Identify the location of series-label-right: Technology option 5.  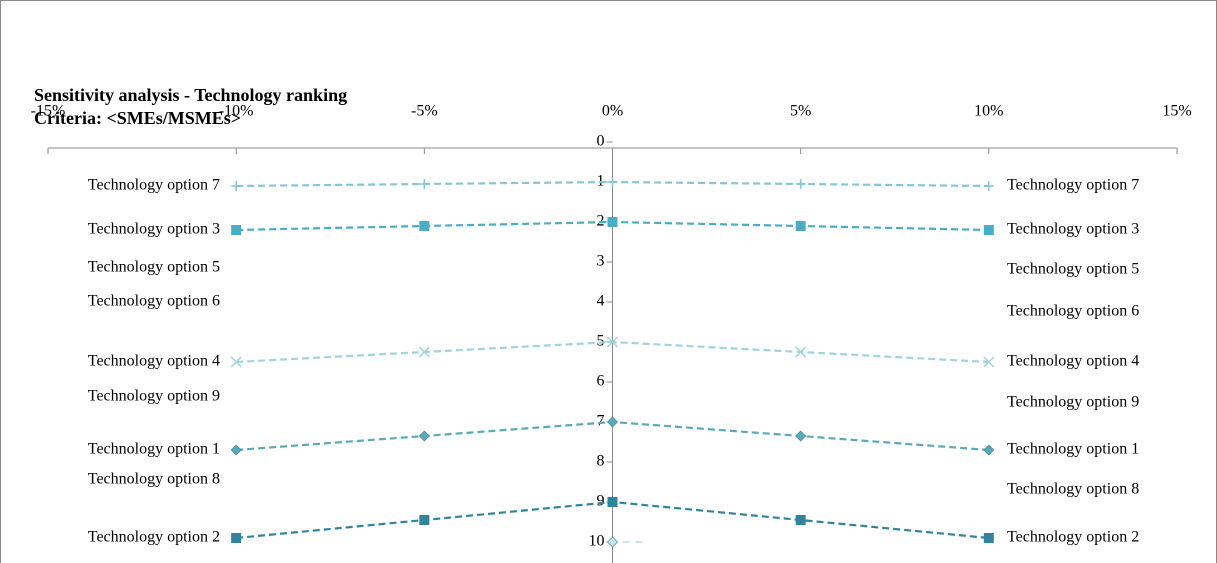
(1073, 269).